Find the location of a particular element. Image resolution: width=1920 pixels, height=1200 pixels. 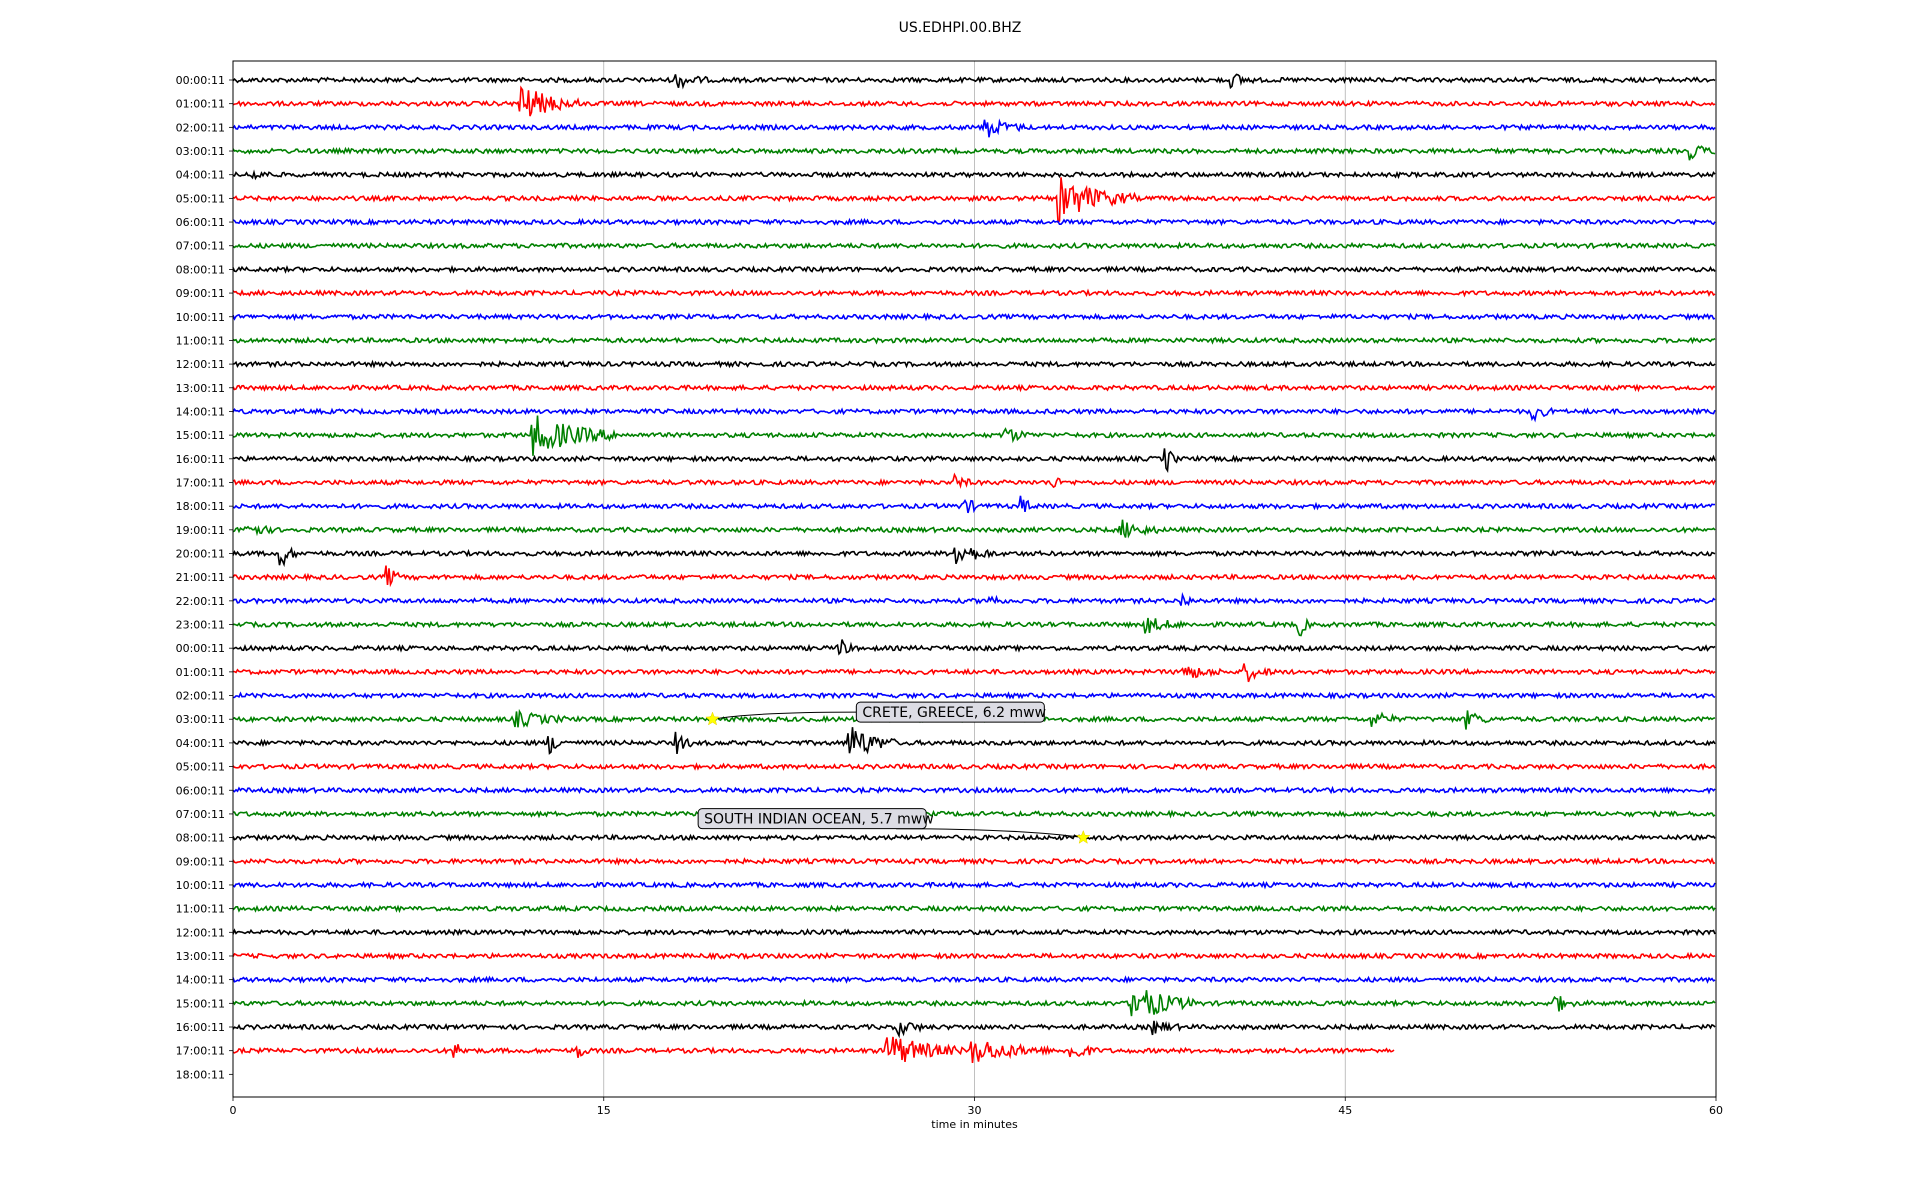

annotation-label: SOUTH INDIAN OCEAN, 5.7 mww is located at coordinates (819, 820).